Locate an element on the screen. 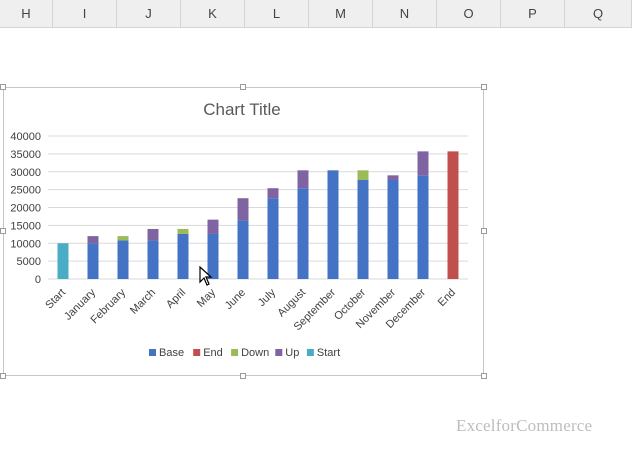 This screenshot has width=632, height=476. x-tick-label: June is located at coordinates (235, 299).